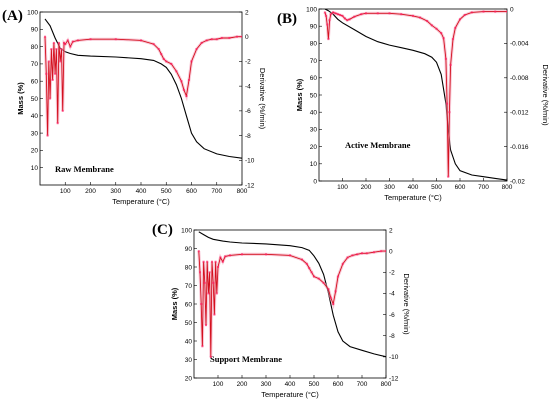 The height and width of the screenshot is (405, 550). What do you see at coordinates (166, 191) in the screenshot?
I see `x-tick-label: 500` at bounding box center [166, 191].